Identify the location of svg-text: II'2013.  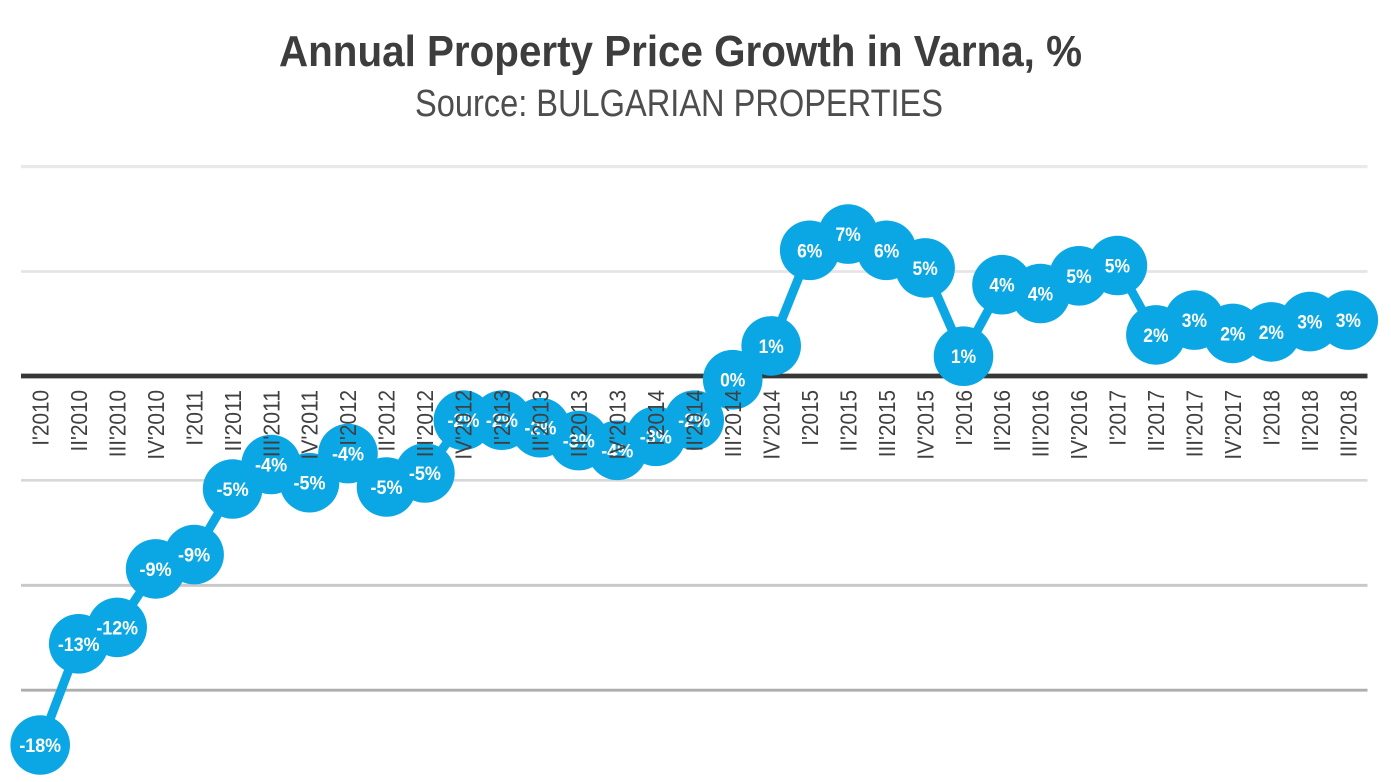
(541, 421).